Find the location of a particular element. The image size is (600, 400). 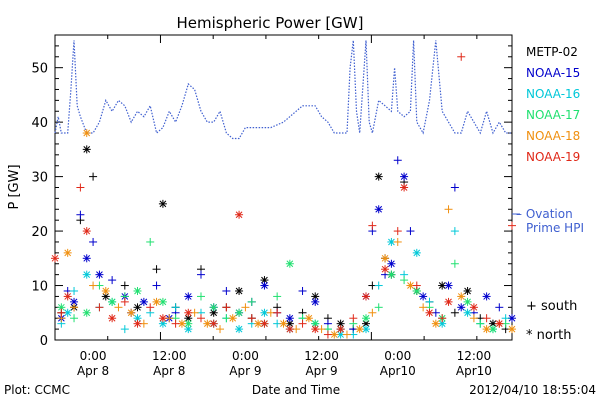

legend-entry: NOAA-19 is located at coordinates (553, 157).